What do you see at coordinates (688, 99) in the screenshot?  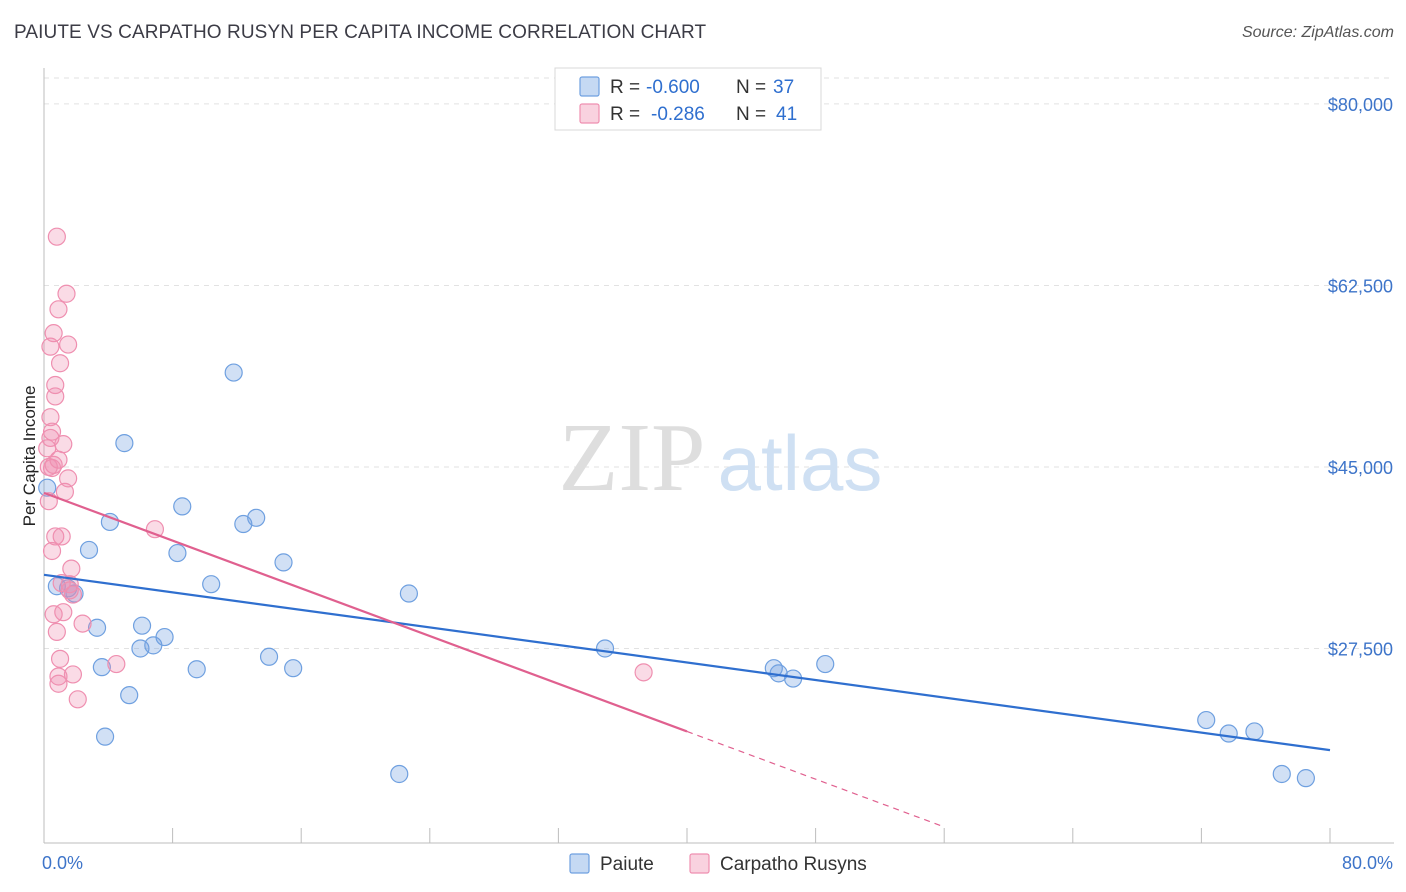 I see `stats-legend: R = -0.600 N = 37 R = -0.286 N = 41` at bounding box center [688, 99].